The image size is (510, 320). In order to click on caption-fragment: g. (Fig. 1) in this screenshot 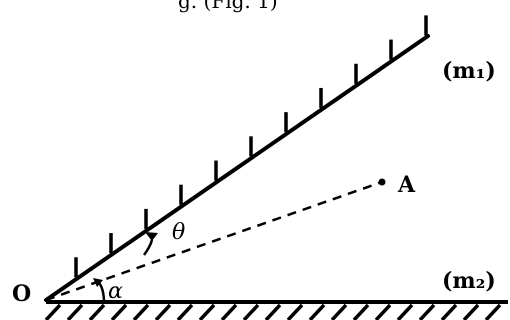, I will do `click(228, 6)`.